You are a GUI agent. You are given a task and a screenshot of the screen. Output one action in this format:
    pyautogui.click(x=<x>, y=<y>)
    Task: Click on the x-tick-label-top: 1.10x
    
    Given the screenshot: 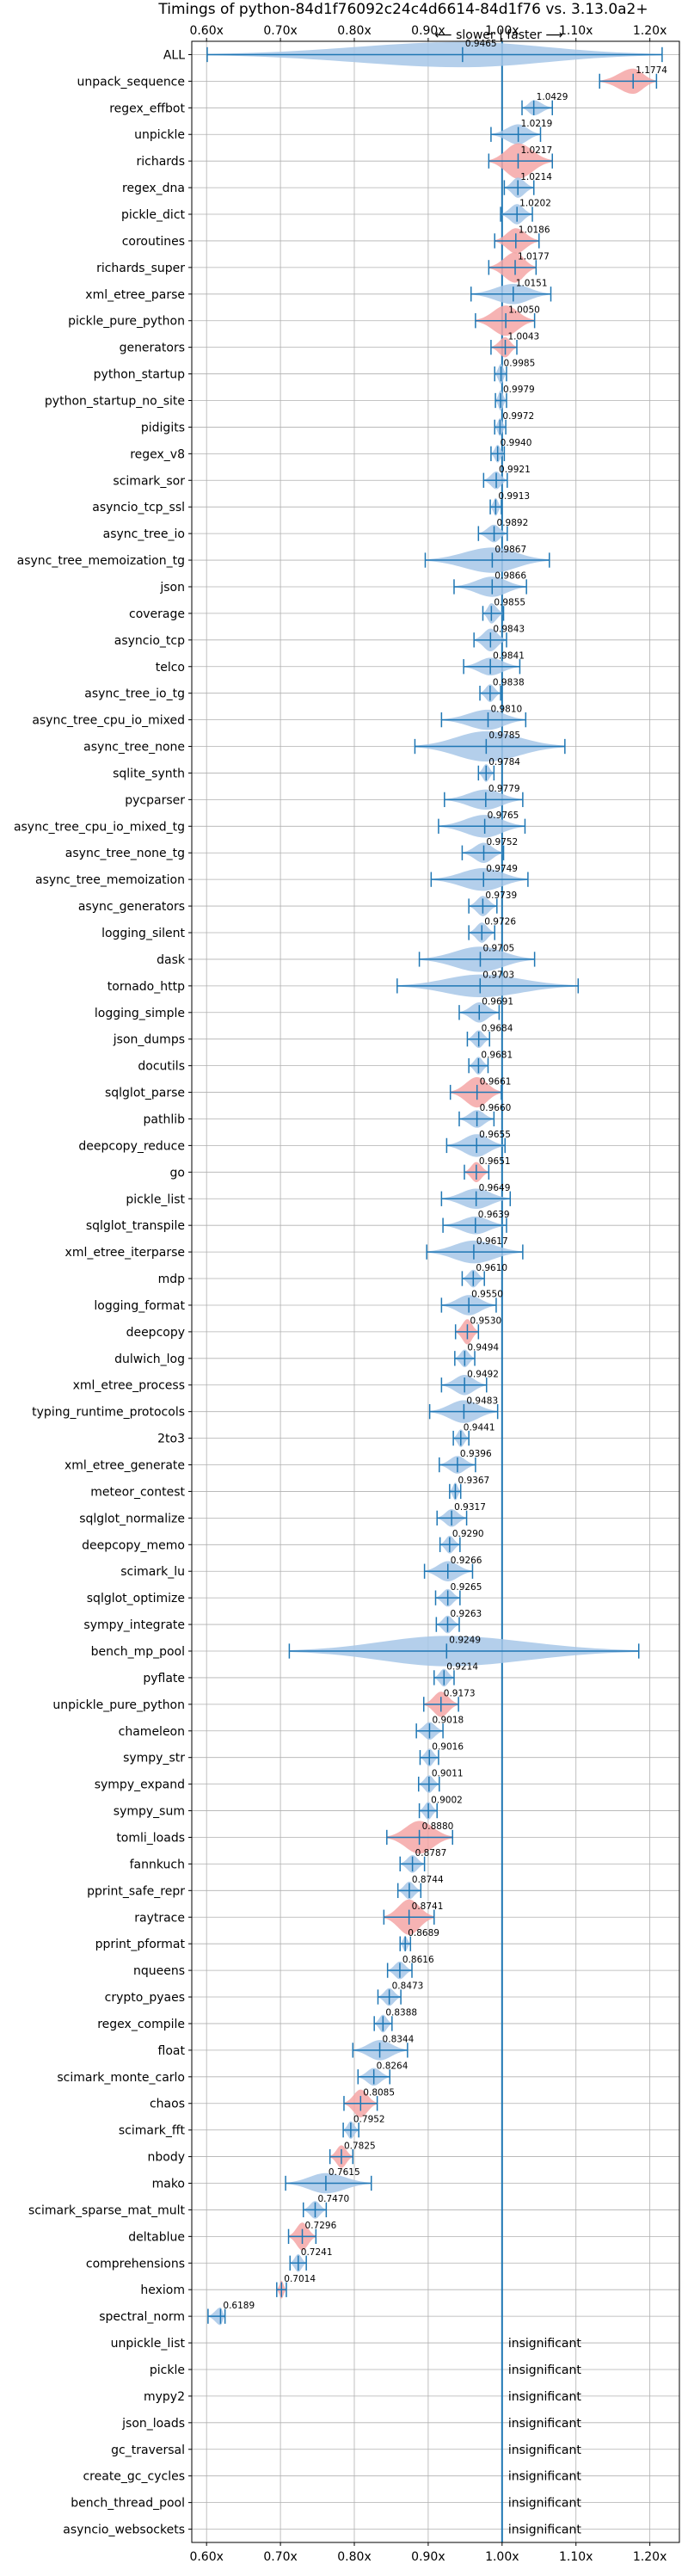 What is the action you would take?
    pyautogui.click(x=576, y=31)
    